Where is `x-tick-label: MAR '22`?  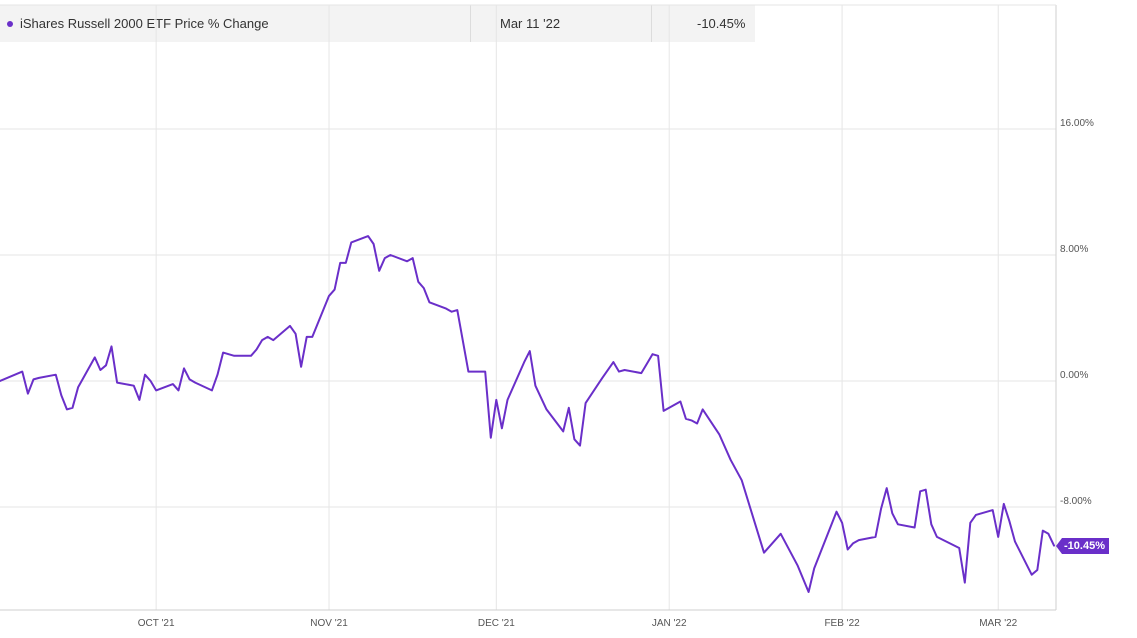
x-tick-label: MAR '22 is located at coordinates (998, 623).